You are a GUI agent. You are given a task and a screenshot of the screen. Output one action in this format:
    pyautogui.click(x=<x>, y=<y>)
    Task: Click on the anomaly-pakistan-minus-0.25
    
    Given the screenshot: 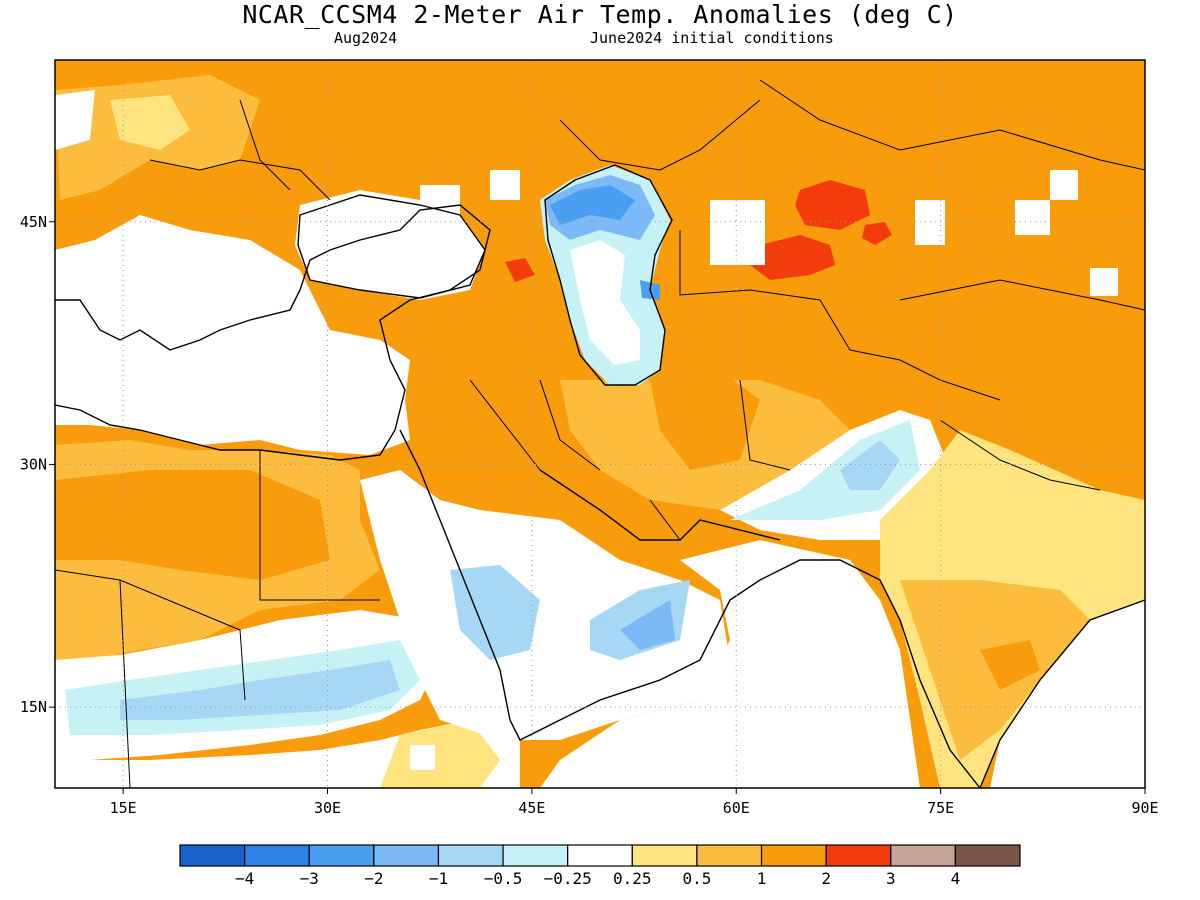 What is the action you would take?
    pyautogui.click(x=825, y=470)
    